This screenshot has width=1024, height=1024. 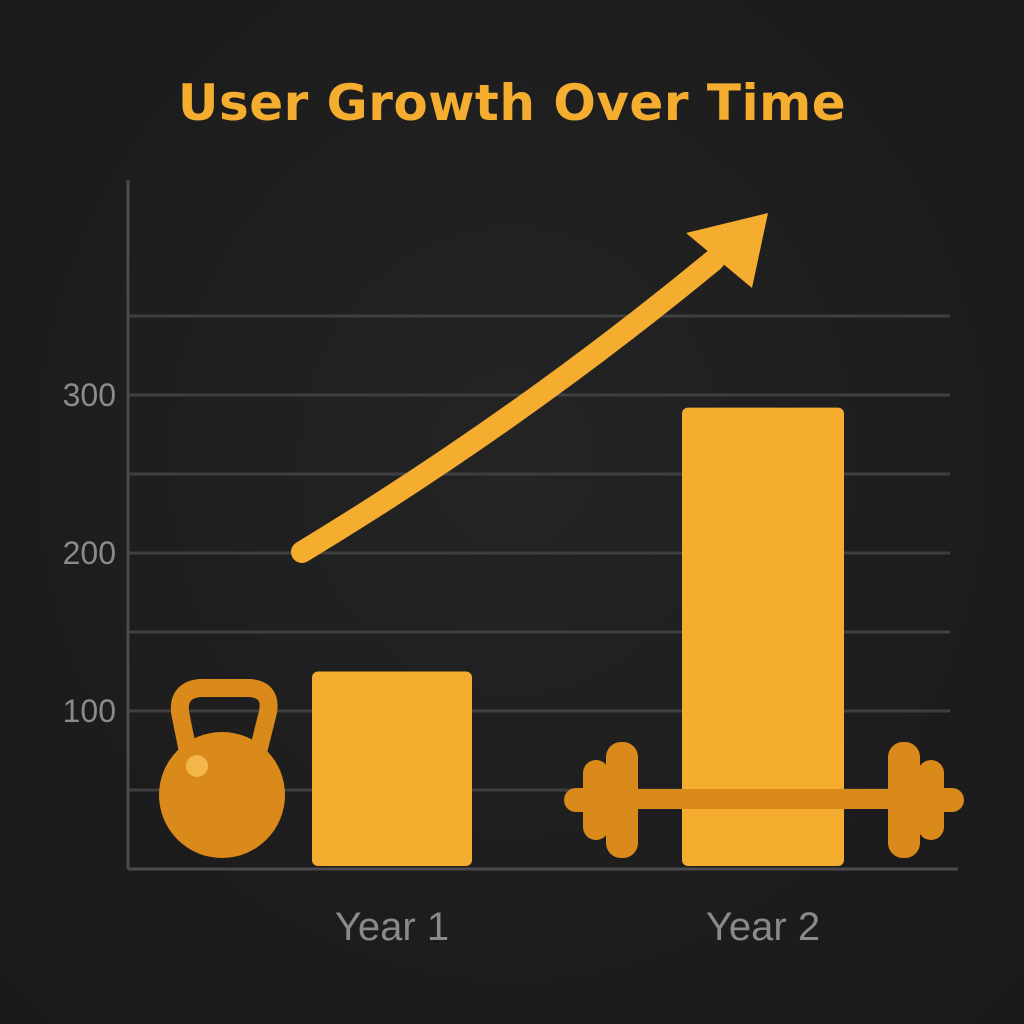 I want to click on y-tick-labels: 100 200 300, so click(x=89, y=553).